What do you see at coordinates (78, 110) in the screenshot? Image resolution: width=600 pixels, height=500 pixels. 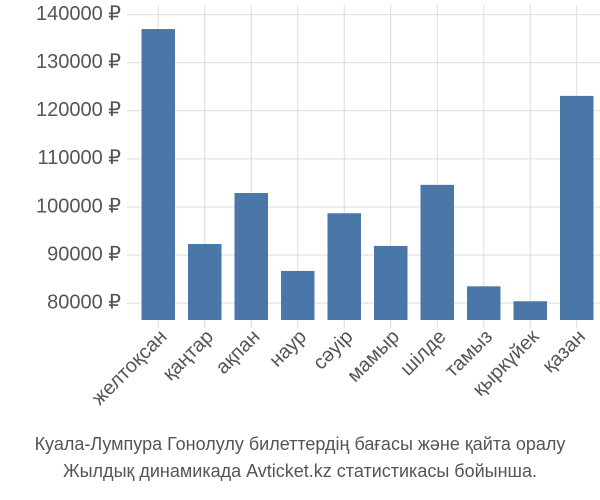 I see `y-tick-label: 120000 ₽` at bounding box center [78, 110].